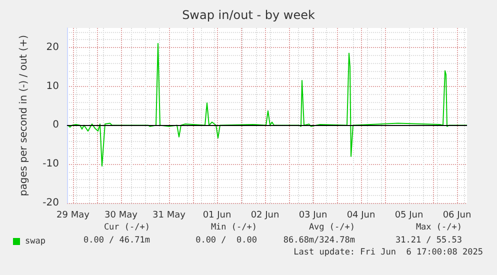 The image size is (497, 275). What do you see at coordinates (388, 253) in the screenshot?
I see `text: Last update: Fri Jun 6 17:00:08 2025` at bounding box center [388, 253].